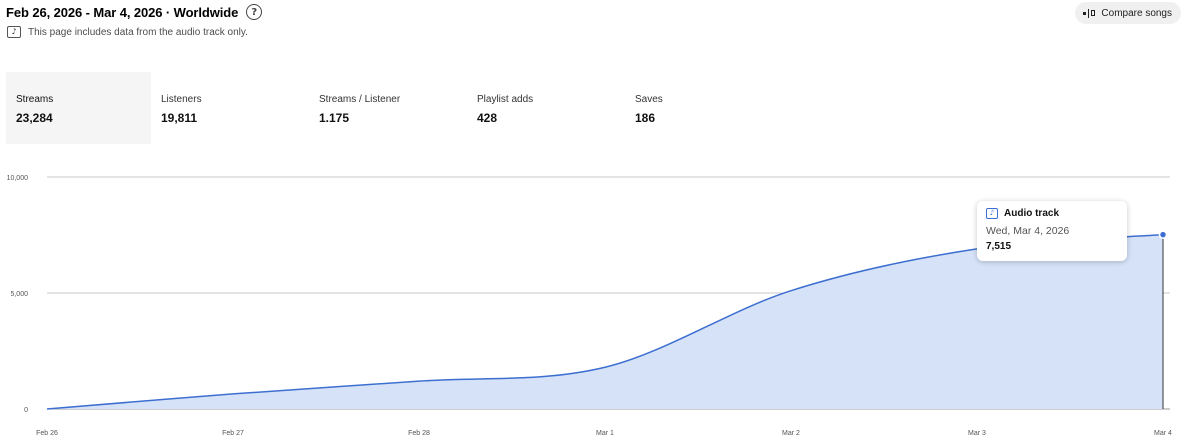  Describe the element at coordinates (649, 99) in the screenshot. I see `metric-label: Saves` at that location.